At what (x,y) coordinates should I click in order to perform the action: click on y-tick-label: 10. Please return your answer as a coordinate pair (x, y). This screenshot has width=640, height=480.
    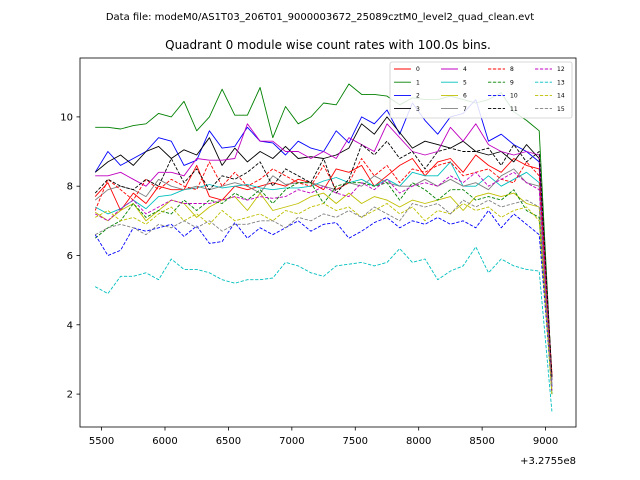
    Looking at the image, I should click on (66, 117).